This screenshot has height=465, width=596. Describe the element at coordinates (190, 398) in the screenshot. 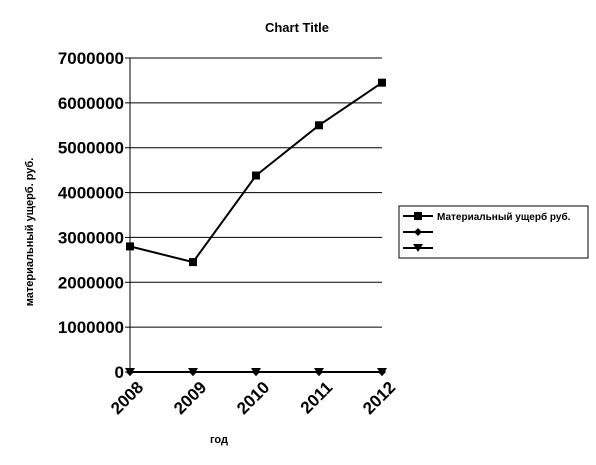

I see `x-tick-label: 2009` at that location.